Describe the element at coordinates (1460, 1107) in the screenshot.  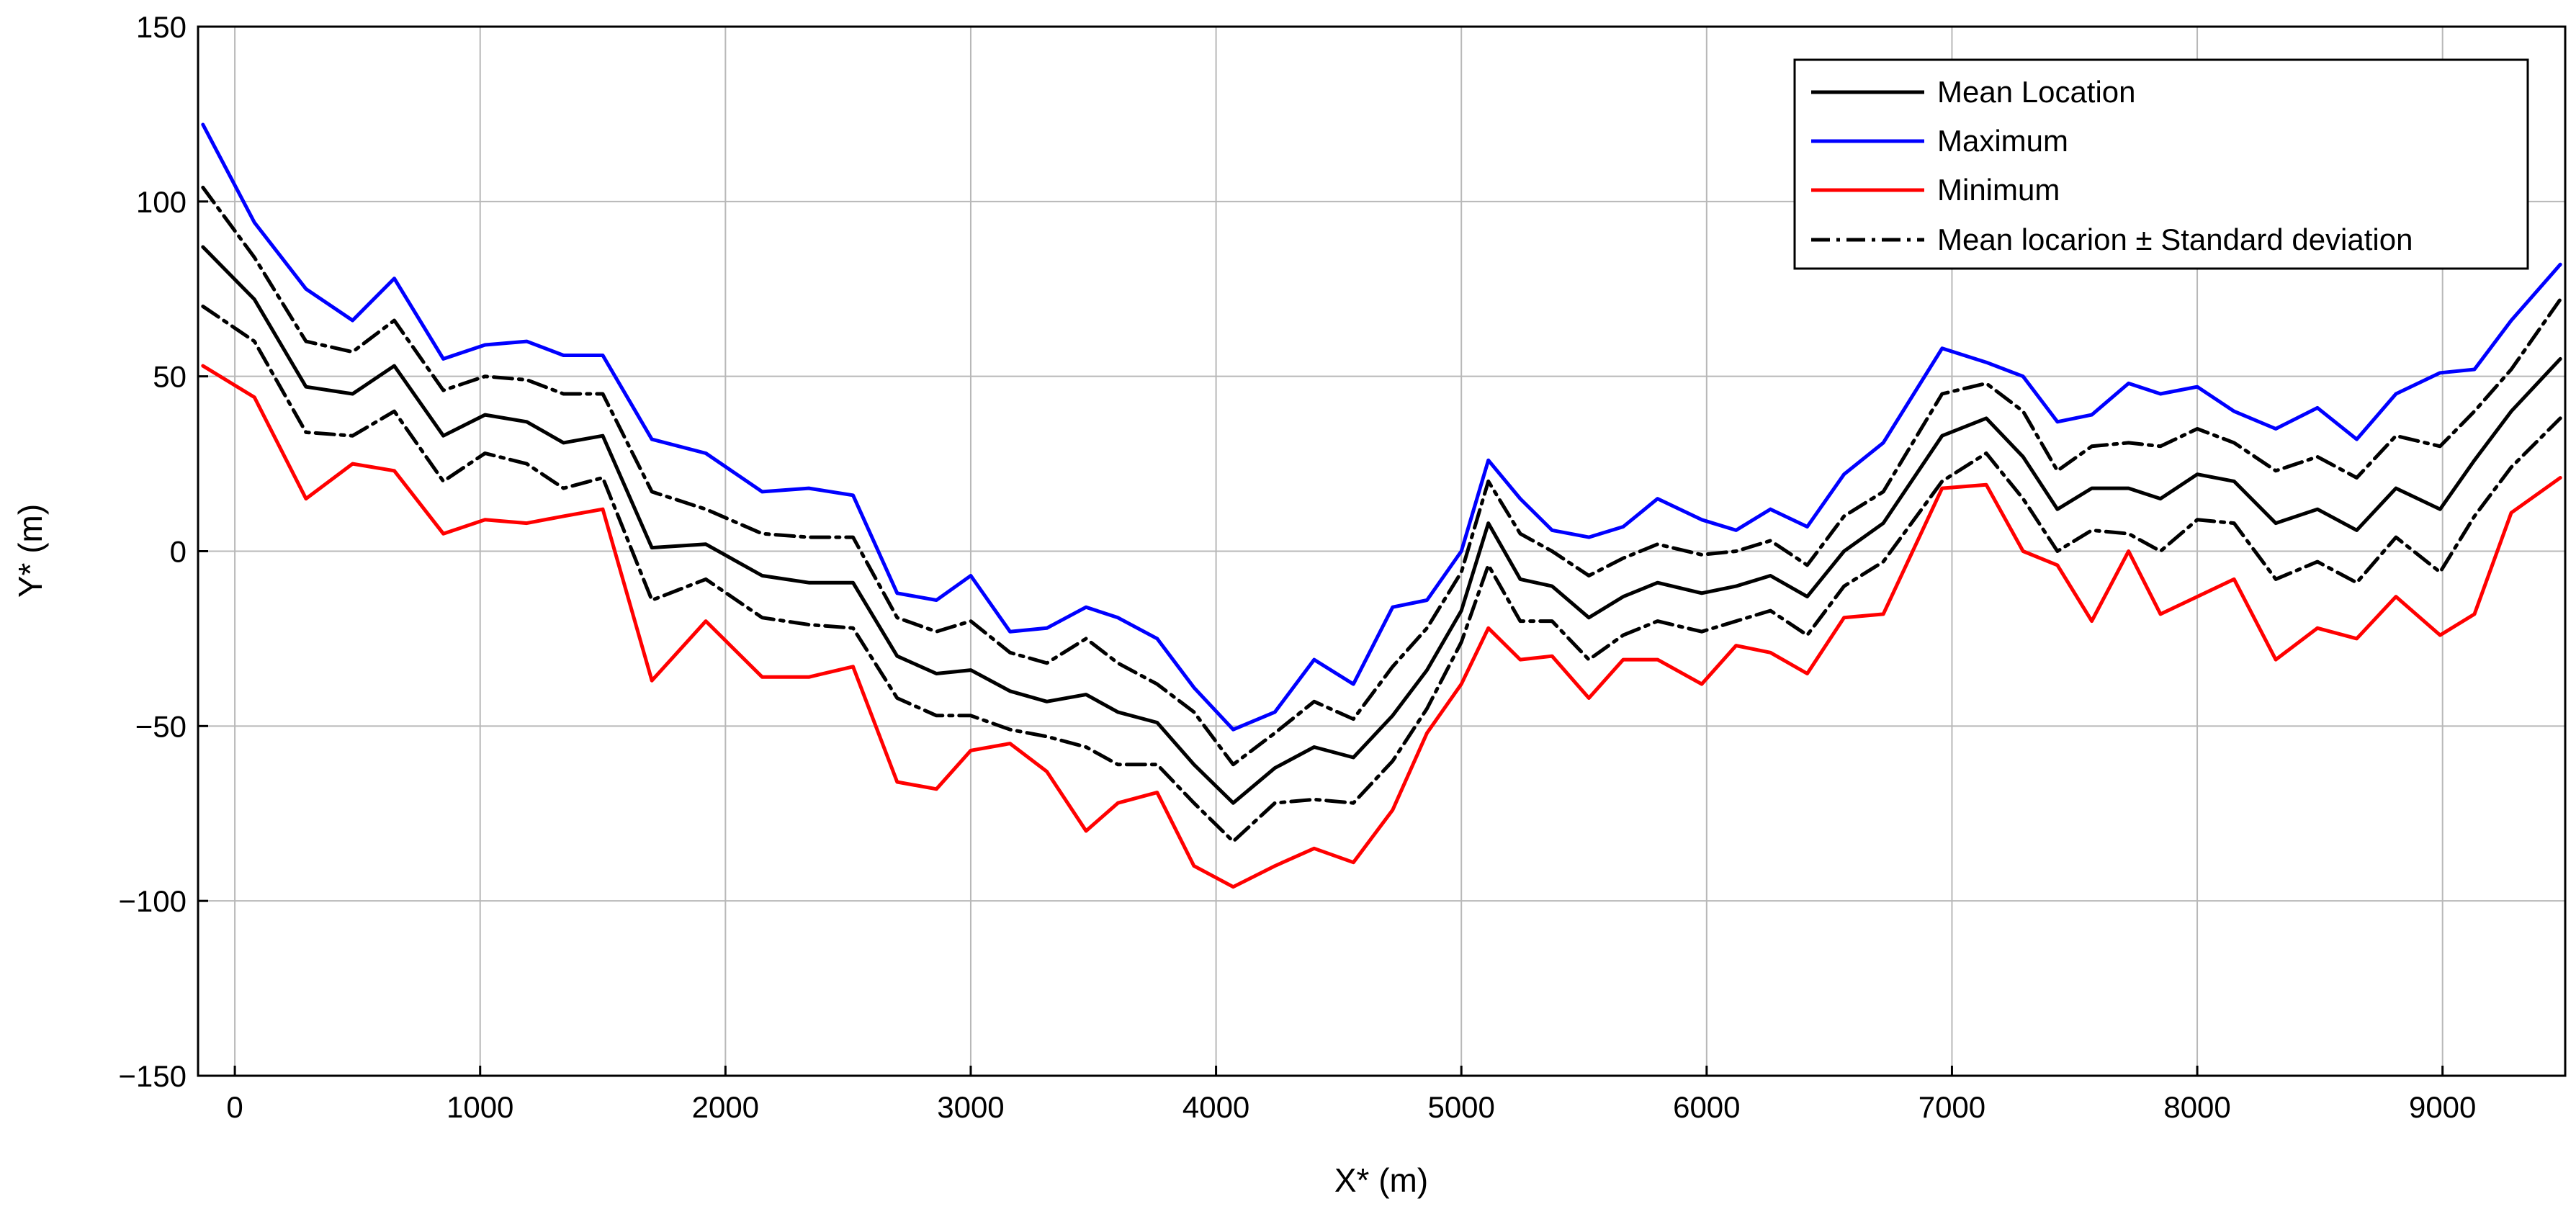
I see `x-tick-label: 5000` at that location.